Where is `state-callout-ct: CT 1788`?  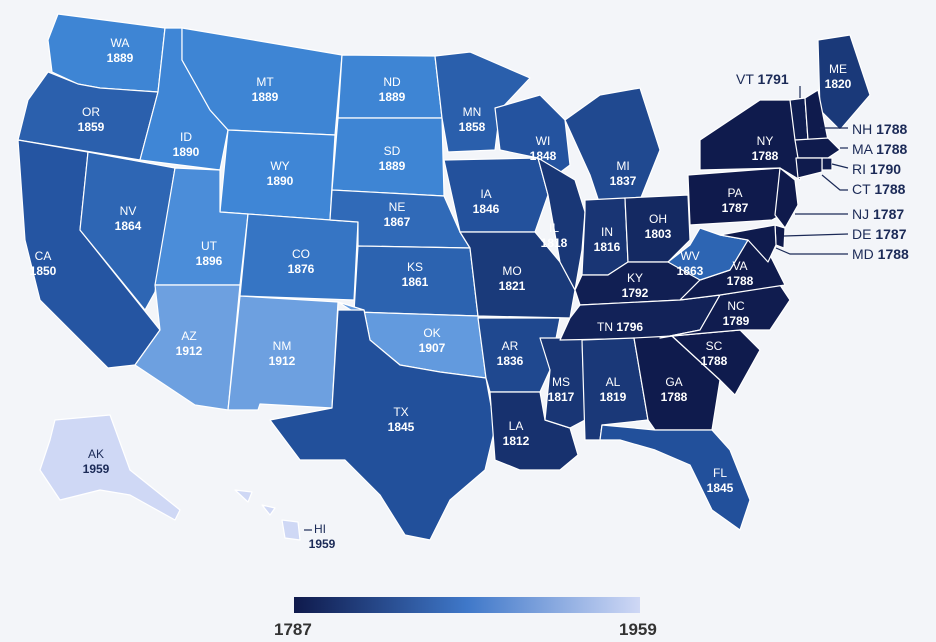
state-callout-ct: CT 1788 is located at coordinates (879, 189).